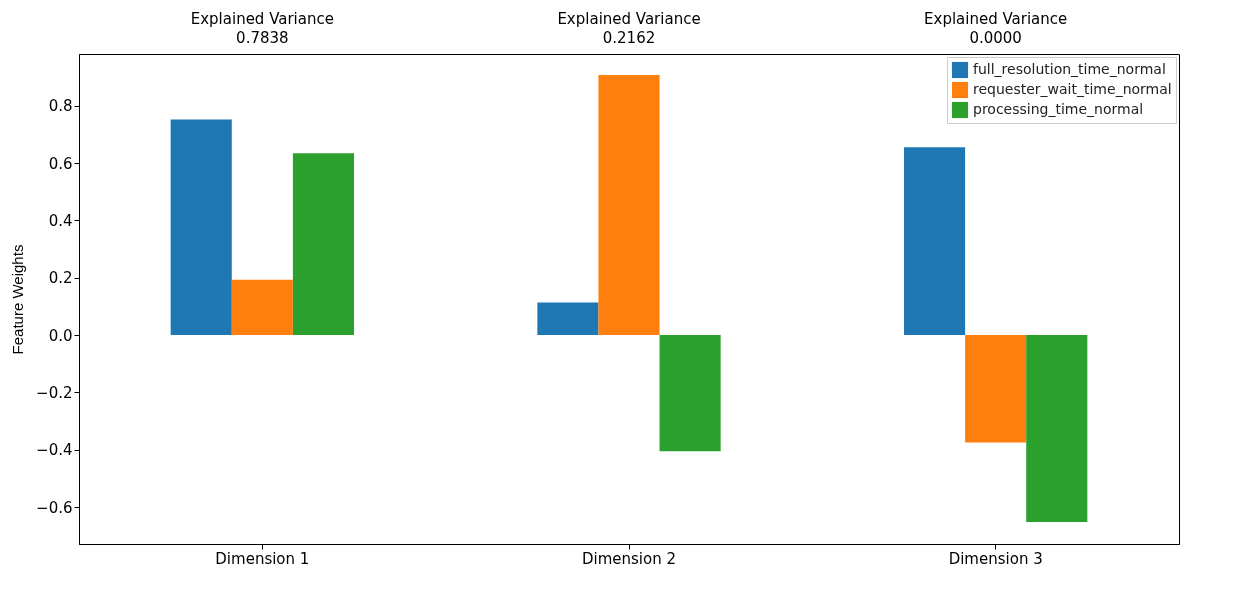  I want to click on y-tick-label: 0.4, so click(60, 220).